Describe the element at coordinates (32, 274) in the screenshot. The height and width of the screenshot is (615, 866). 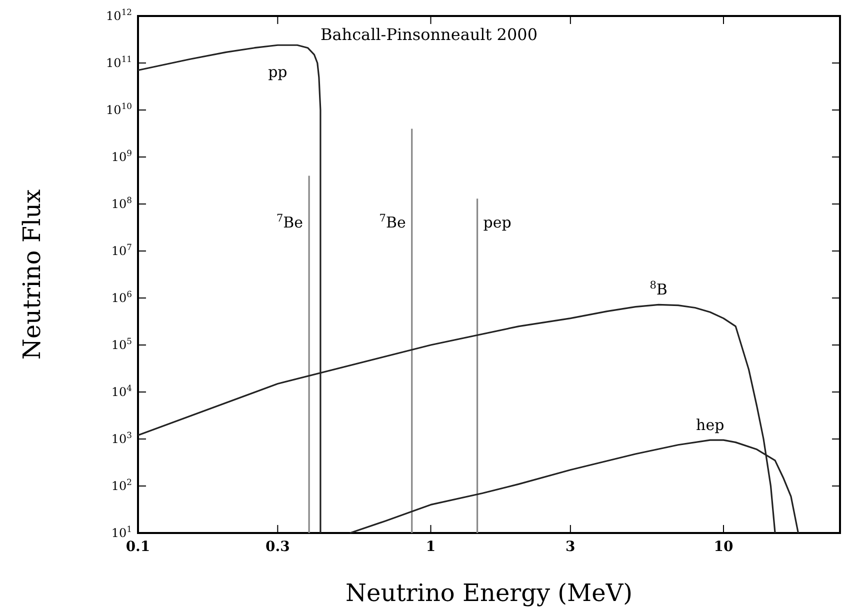
I see `y-axis-title: Neutrino Flux` at that location.